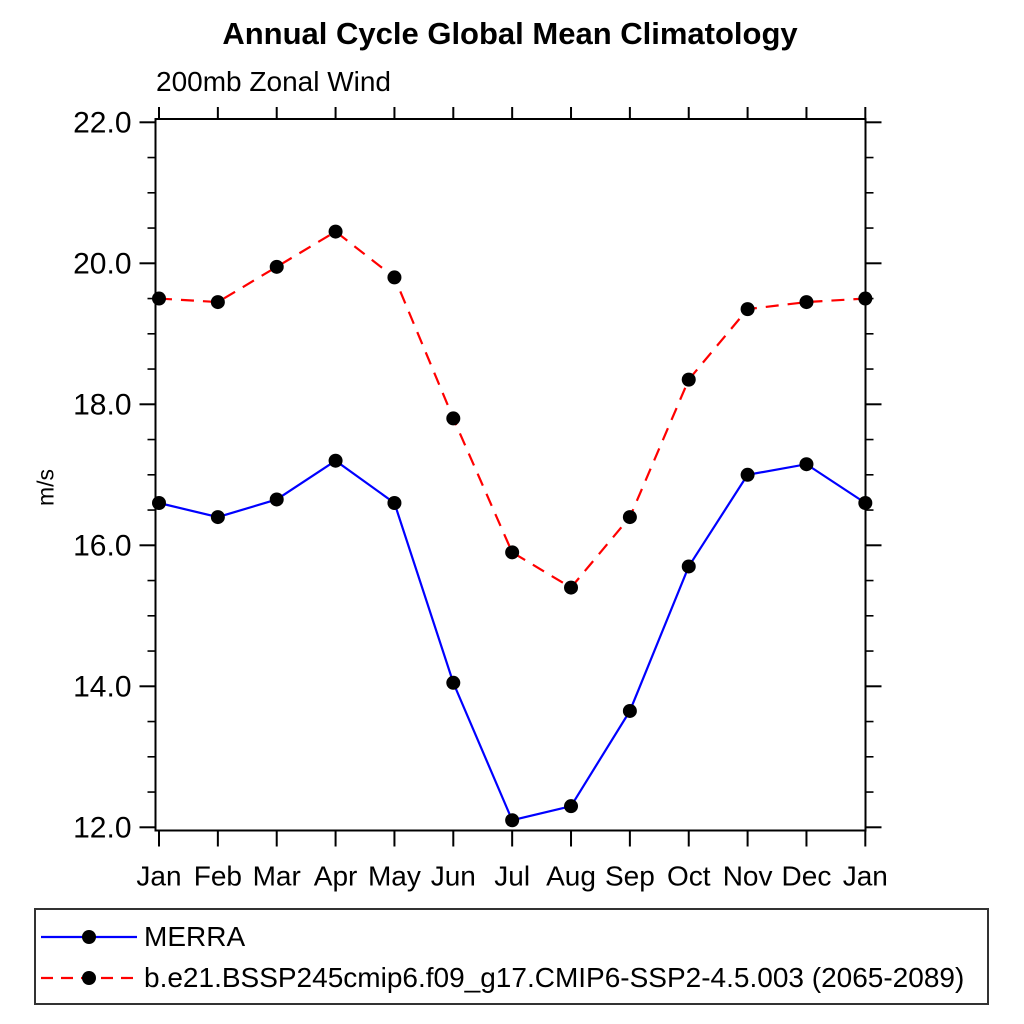 Image resolution: width=1024 pixels, height=1024 pixels. Describe the element at coordinates (102, 686) in the screenshot. I see `y-tick-label: 14.0` at that location.